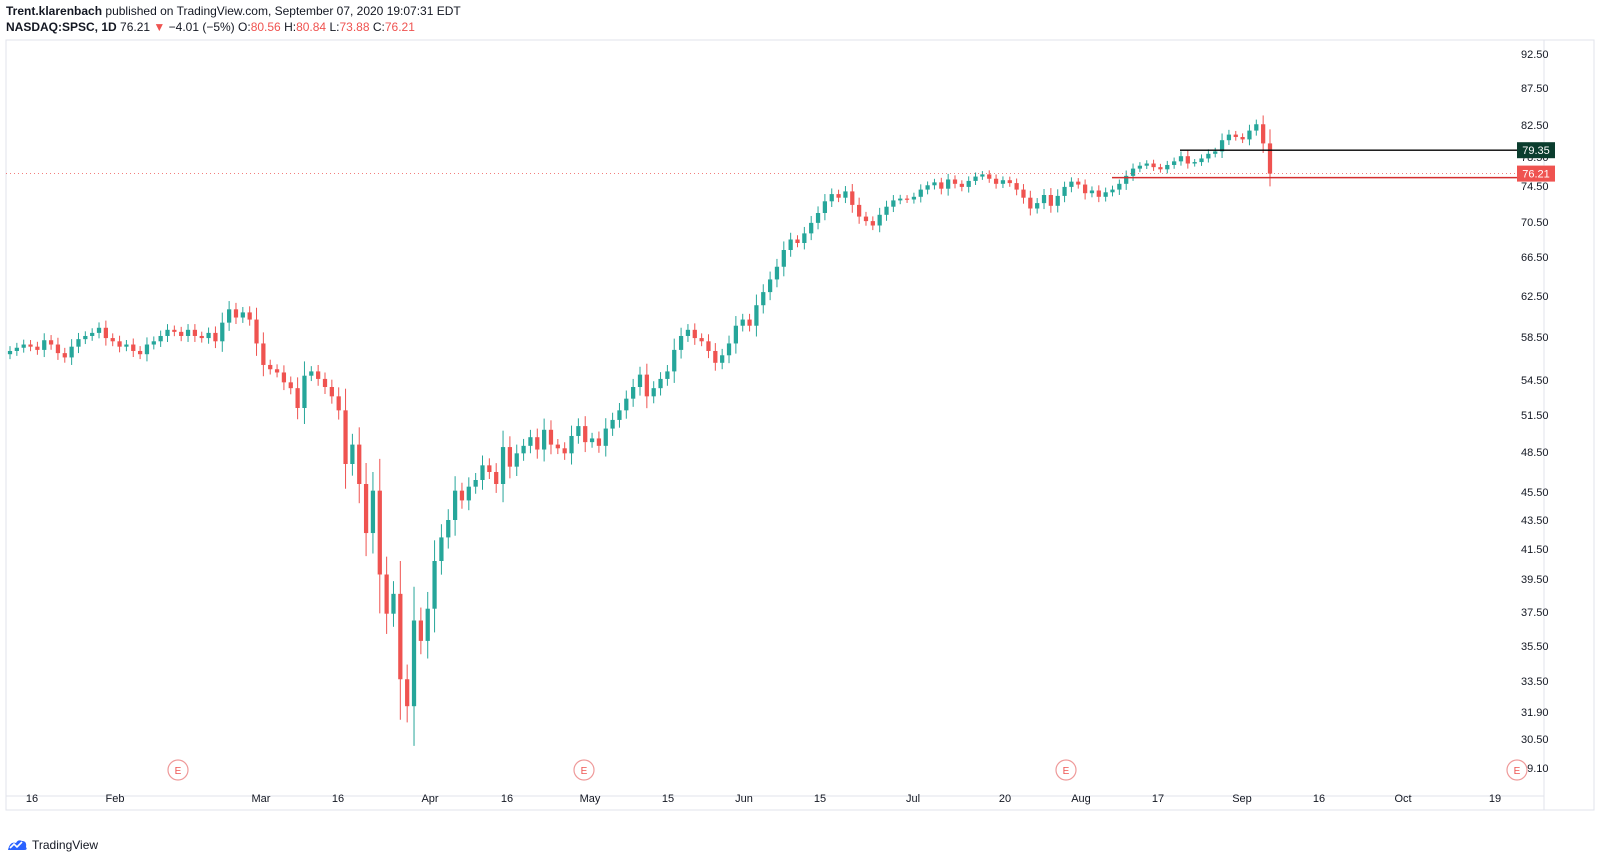 The width and height of the screenshot is (1600, 860). What do you see at coordinates (54, 11) in the screenshot?
I see `author-name: Trent.klarenbach` at bounding box center [54, 11].